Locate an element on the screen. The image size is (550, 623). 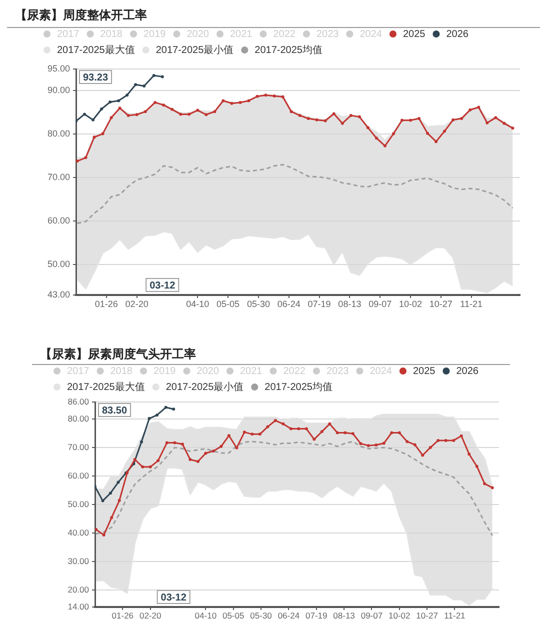
y-tick-label: 20.00 is located at coordinates (79, 589).